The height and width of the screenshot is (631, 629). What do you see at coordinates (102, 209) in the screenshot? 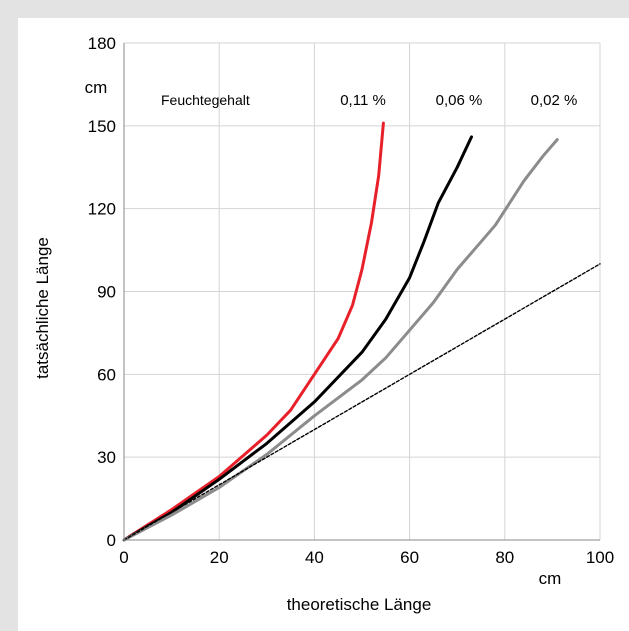
I see `y-tick-label-120: 120` at bounding box center [102, 209].